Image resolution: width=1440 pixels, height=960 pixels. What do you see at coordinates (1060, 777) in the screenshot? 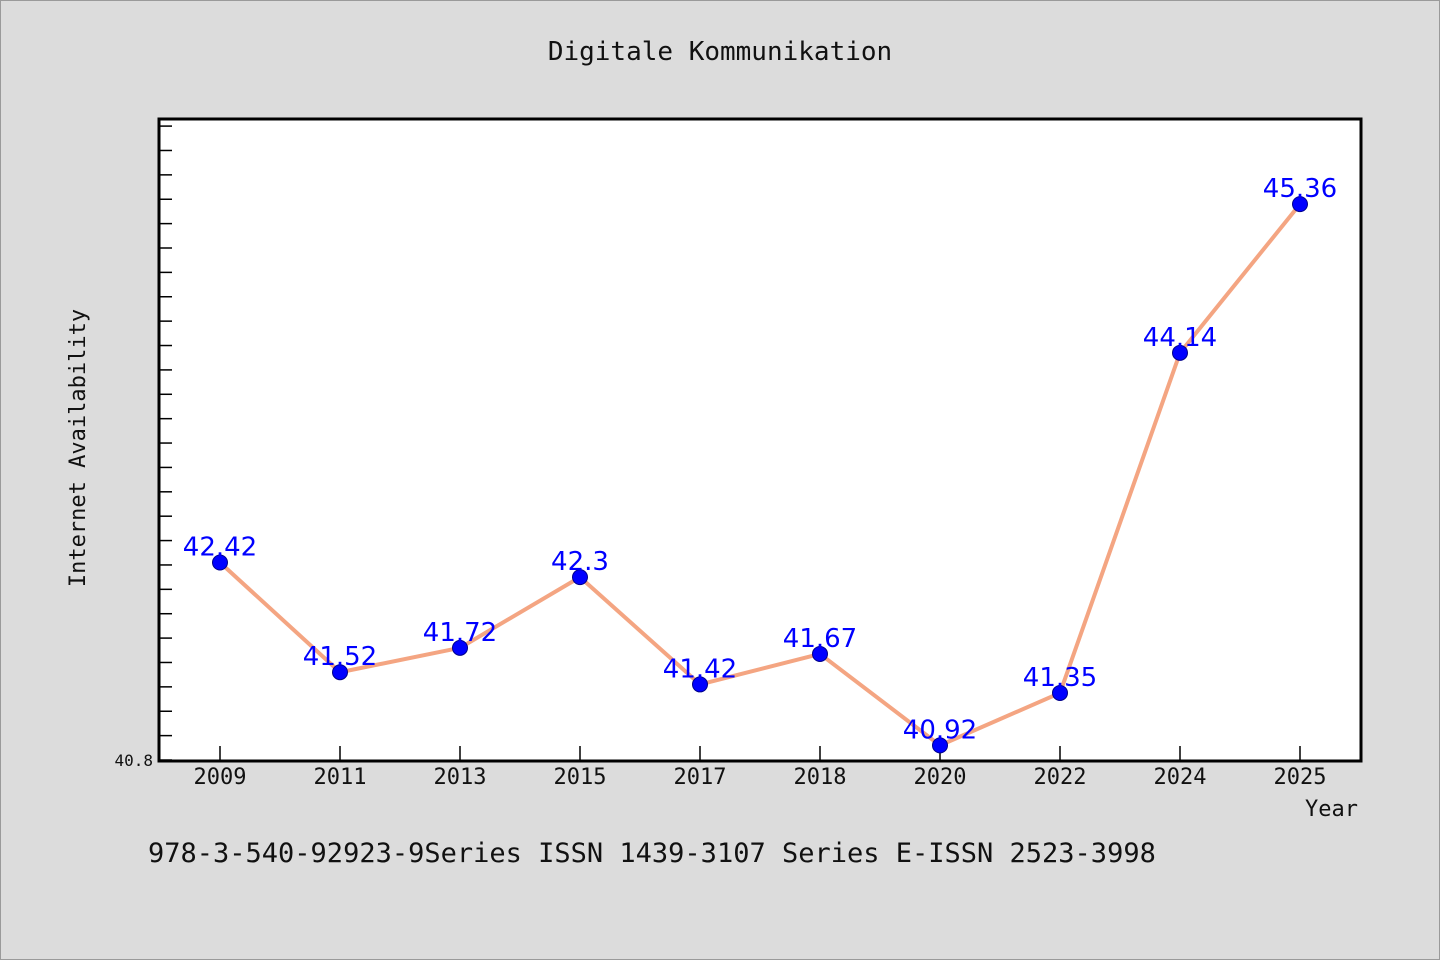
I see `x-tick-label: 2022` at bounding box center [1060, 777].